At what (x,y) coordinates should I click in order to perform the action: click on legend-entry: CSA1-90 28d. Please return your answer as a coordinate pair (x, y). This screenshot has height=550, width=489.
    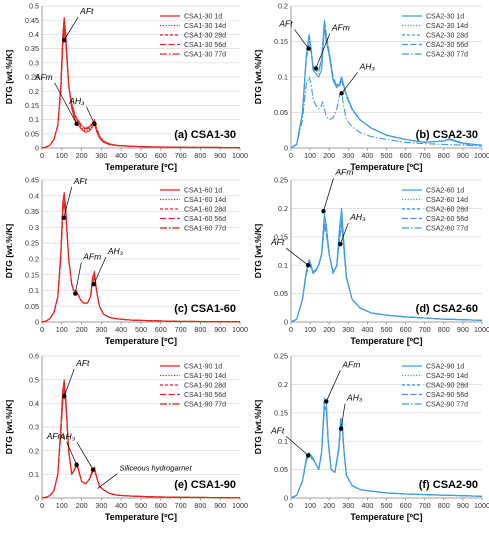
    Looking at the image, I should click on (205, 386).